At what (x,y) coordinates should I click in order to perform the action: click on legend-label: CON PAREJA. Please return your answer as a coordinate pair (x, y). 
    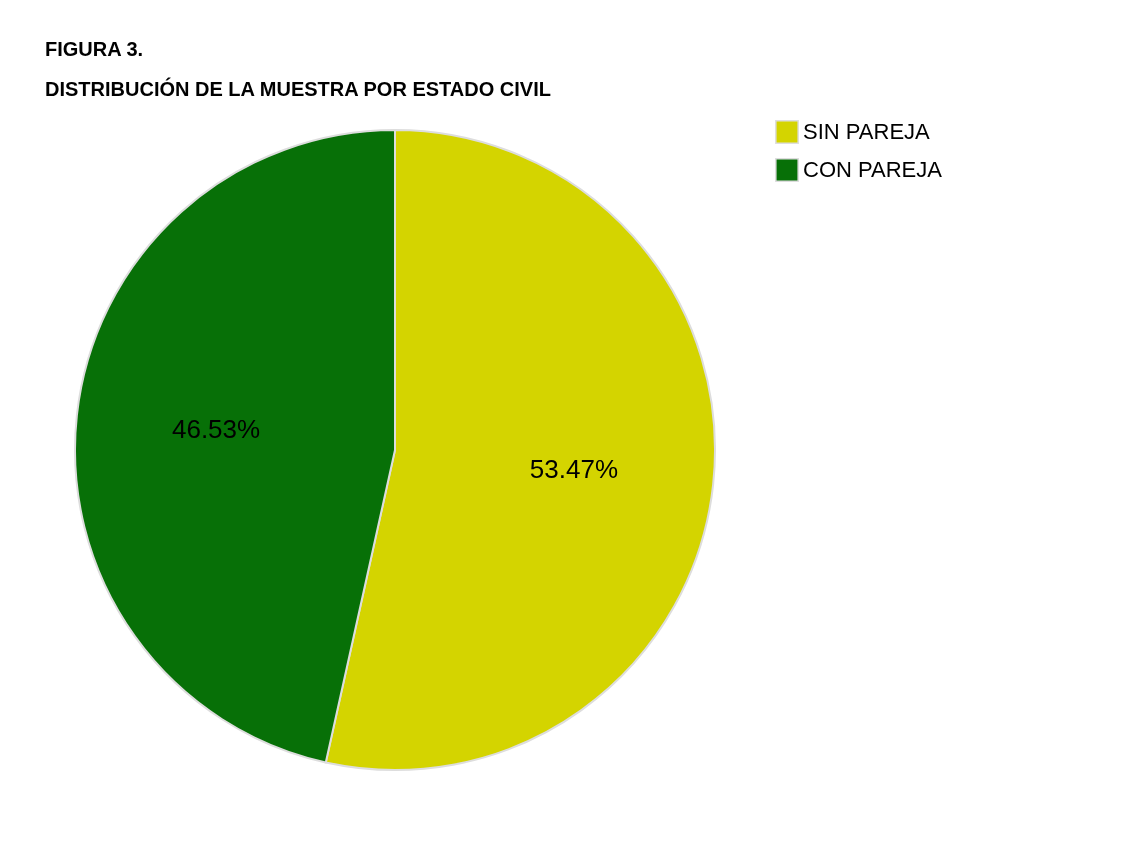
    Looking at the image, I should click on (873, 169).